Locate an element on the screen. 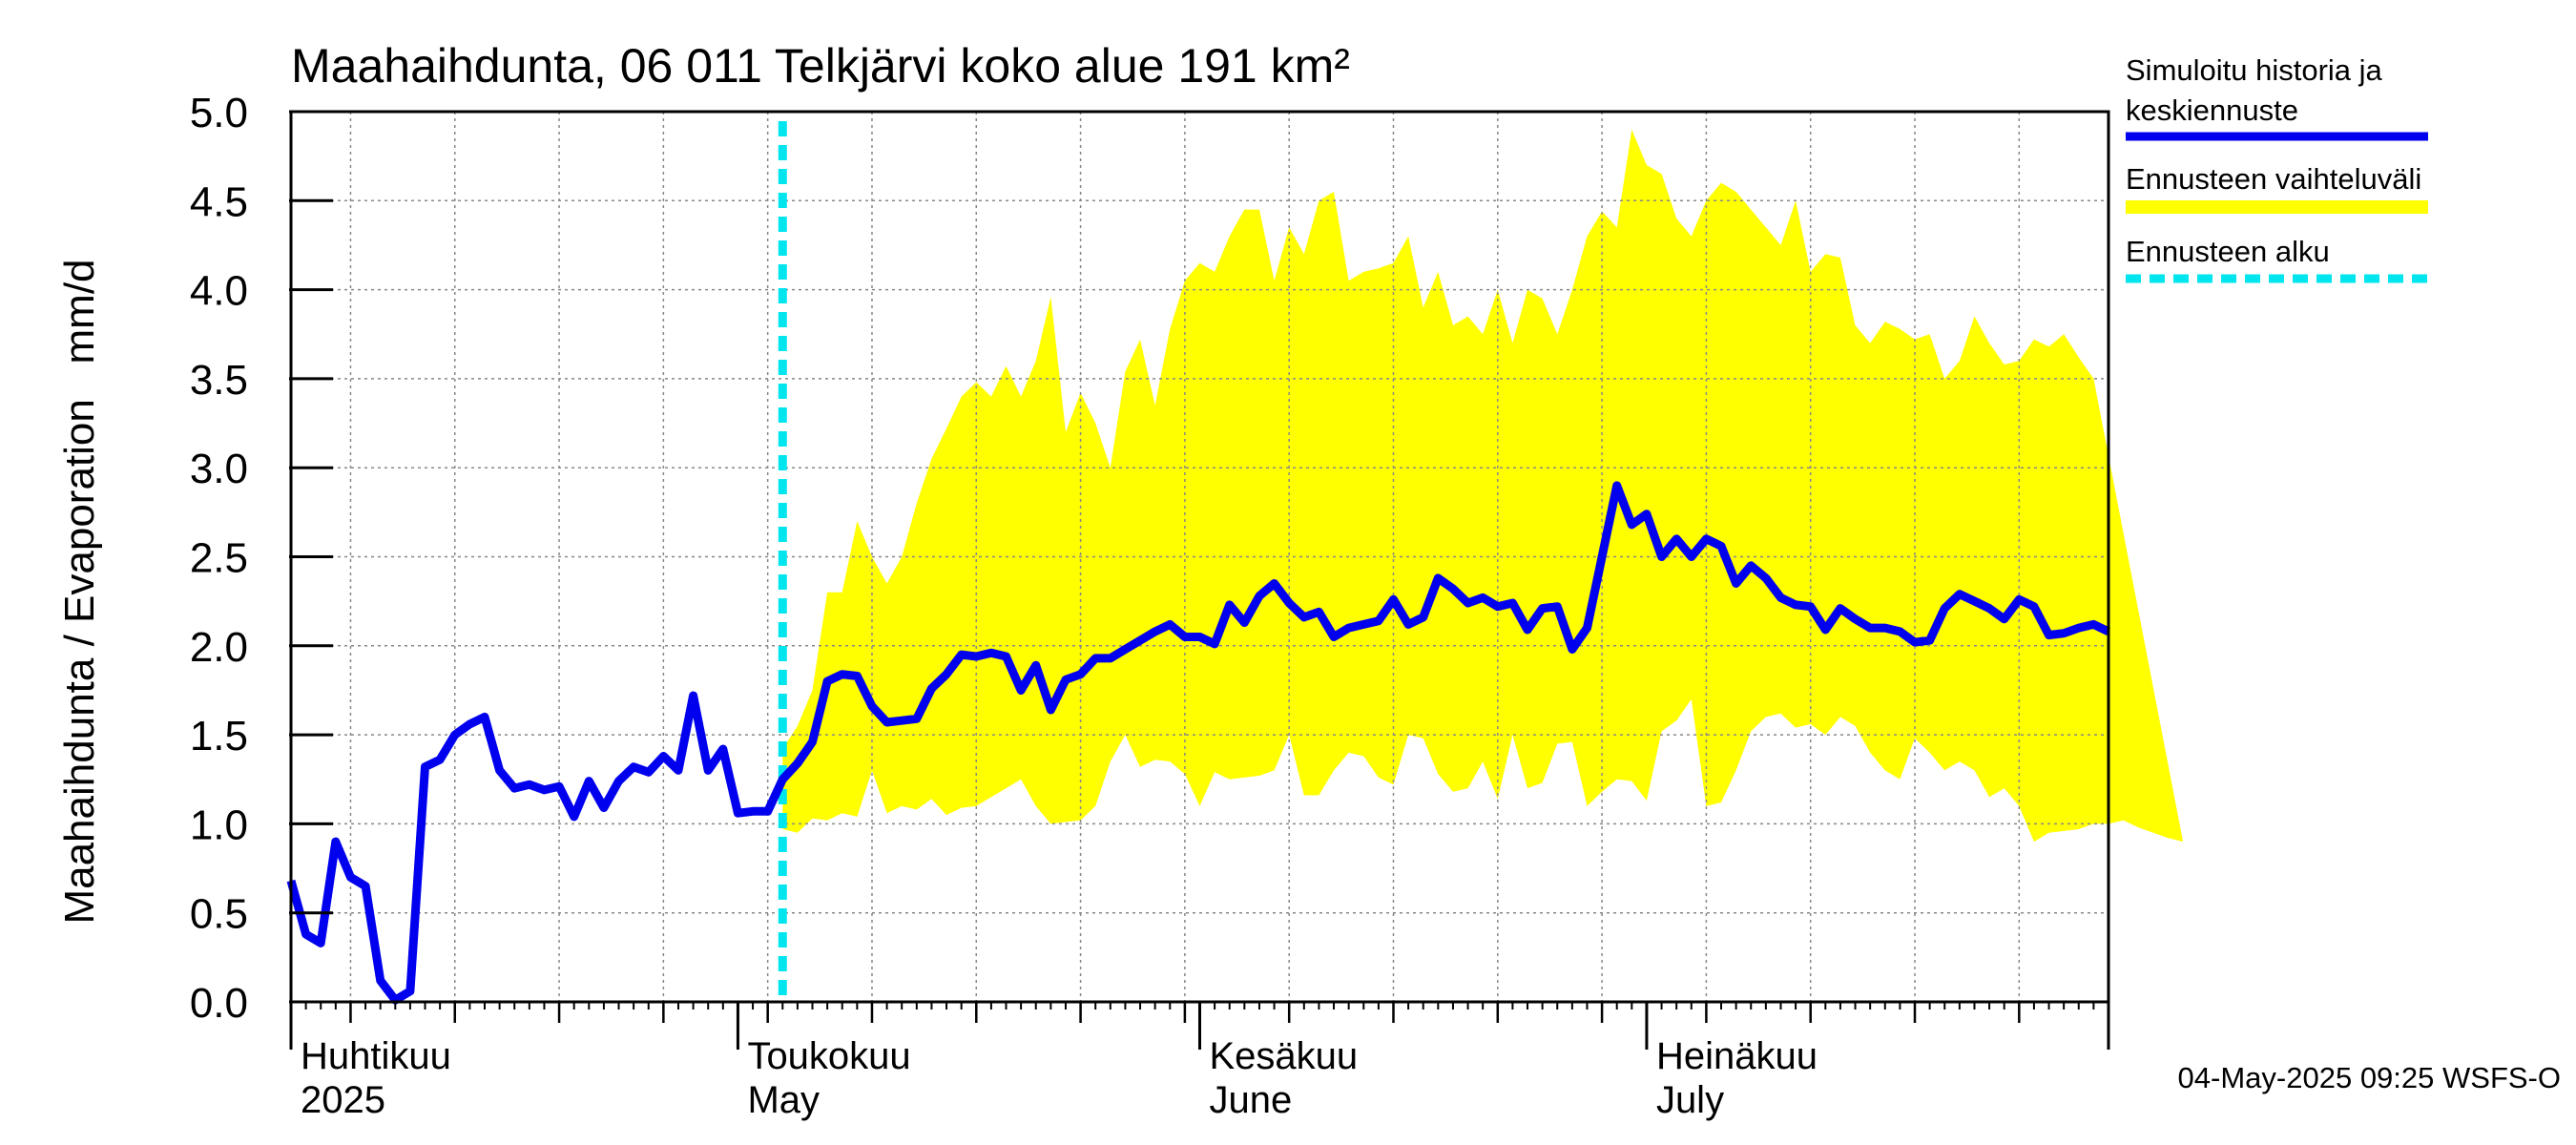 The width and height of the screenshot is (2576, 1145). month-sublabel: May is located at coordinates (783, 1100).